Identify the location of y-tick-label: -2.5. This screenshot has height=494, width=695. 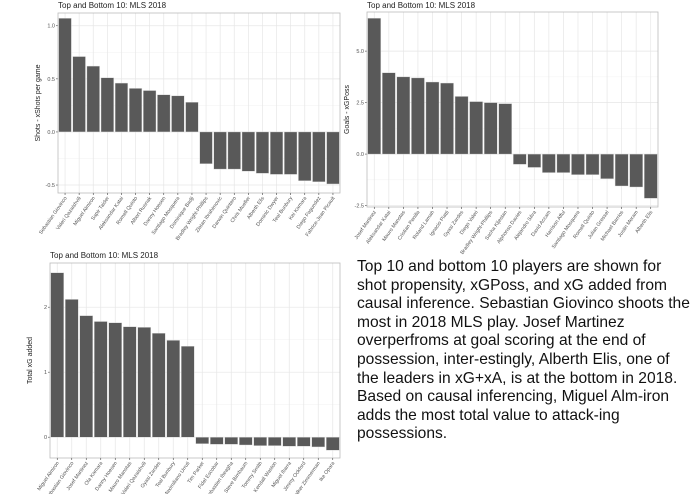
(359, 207).